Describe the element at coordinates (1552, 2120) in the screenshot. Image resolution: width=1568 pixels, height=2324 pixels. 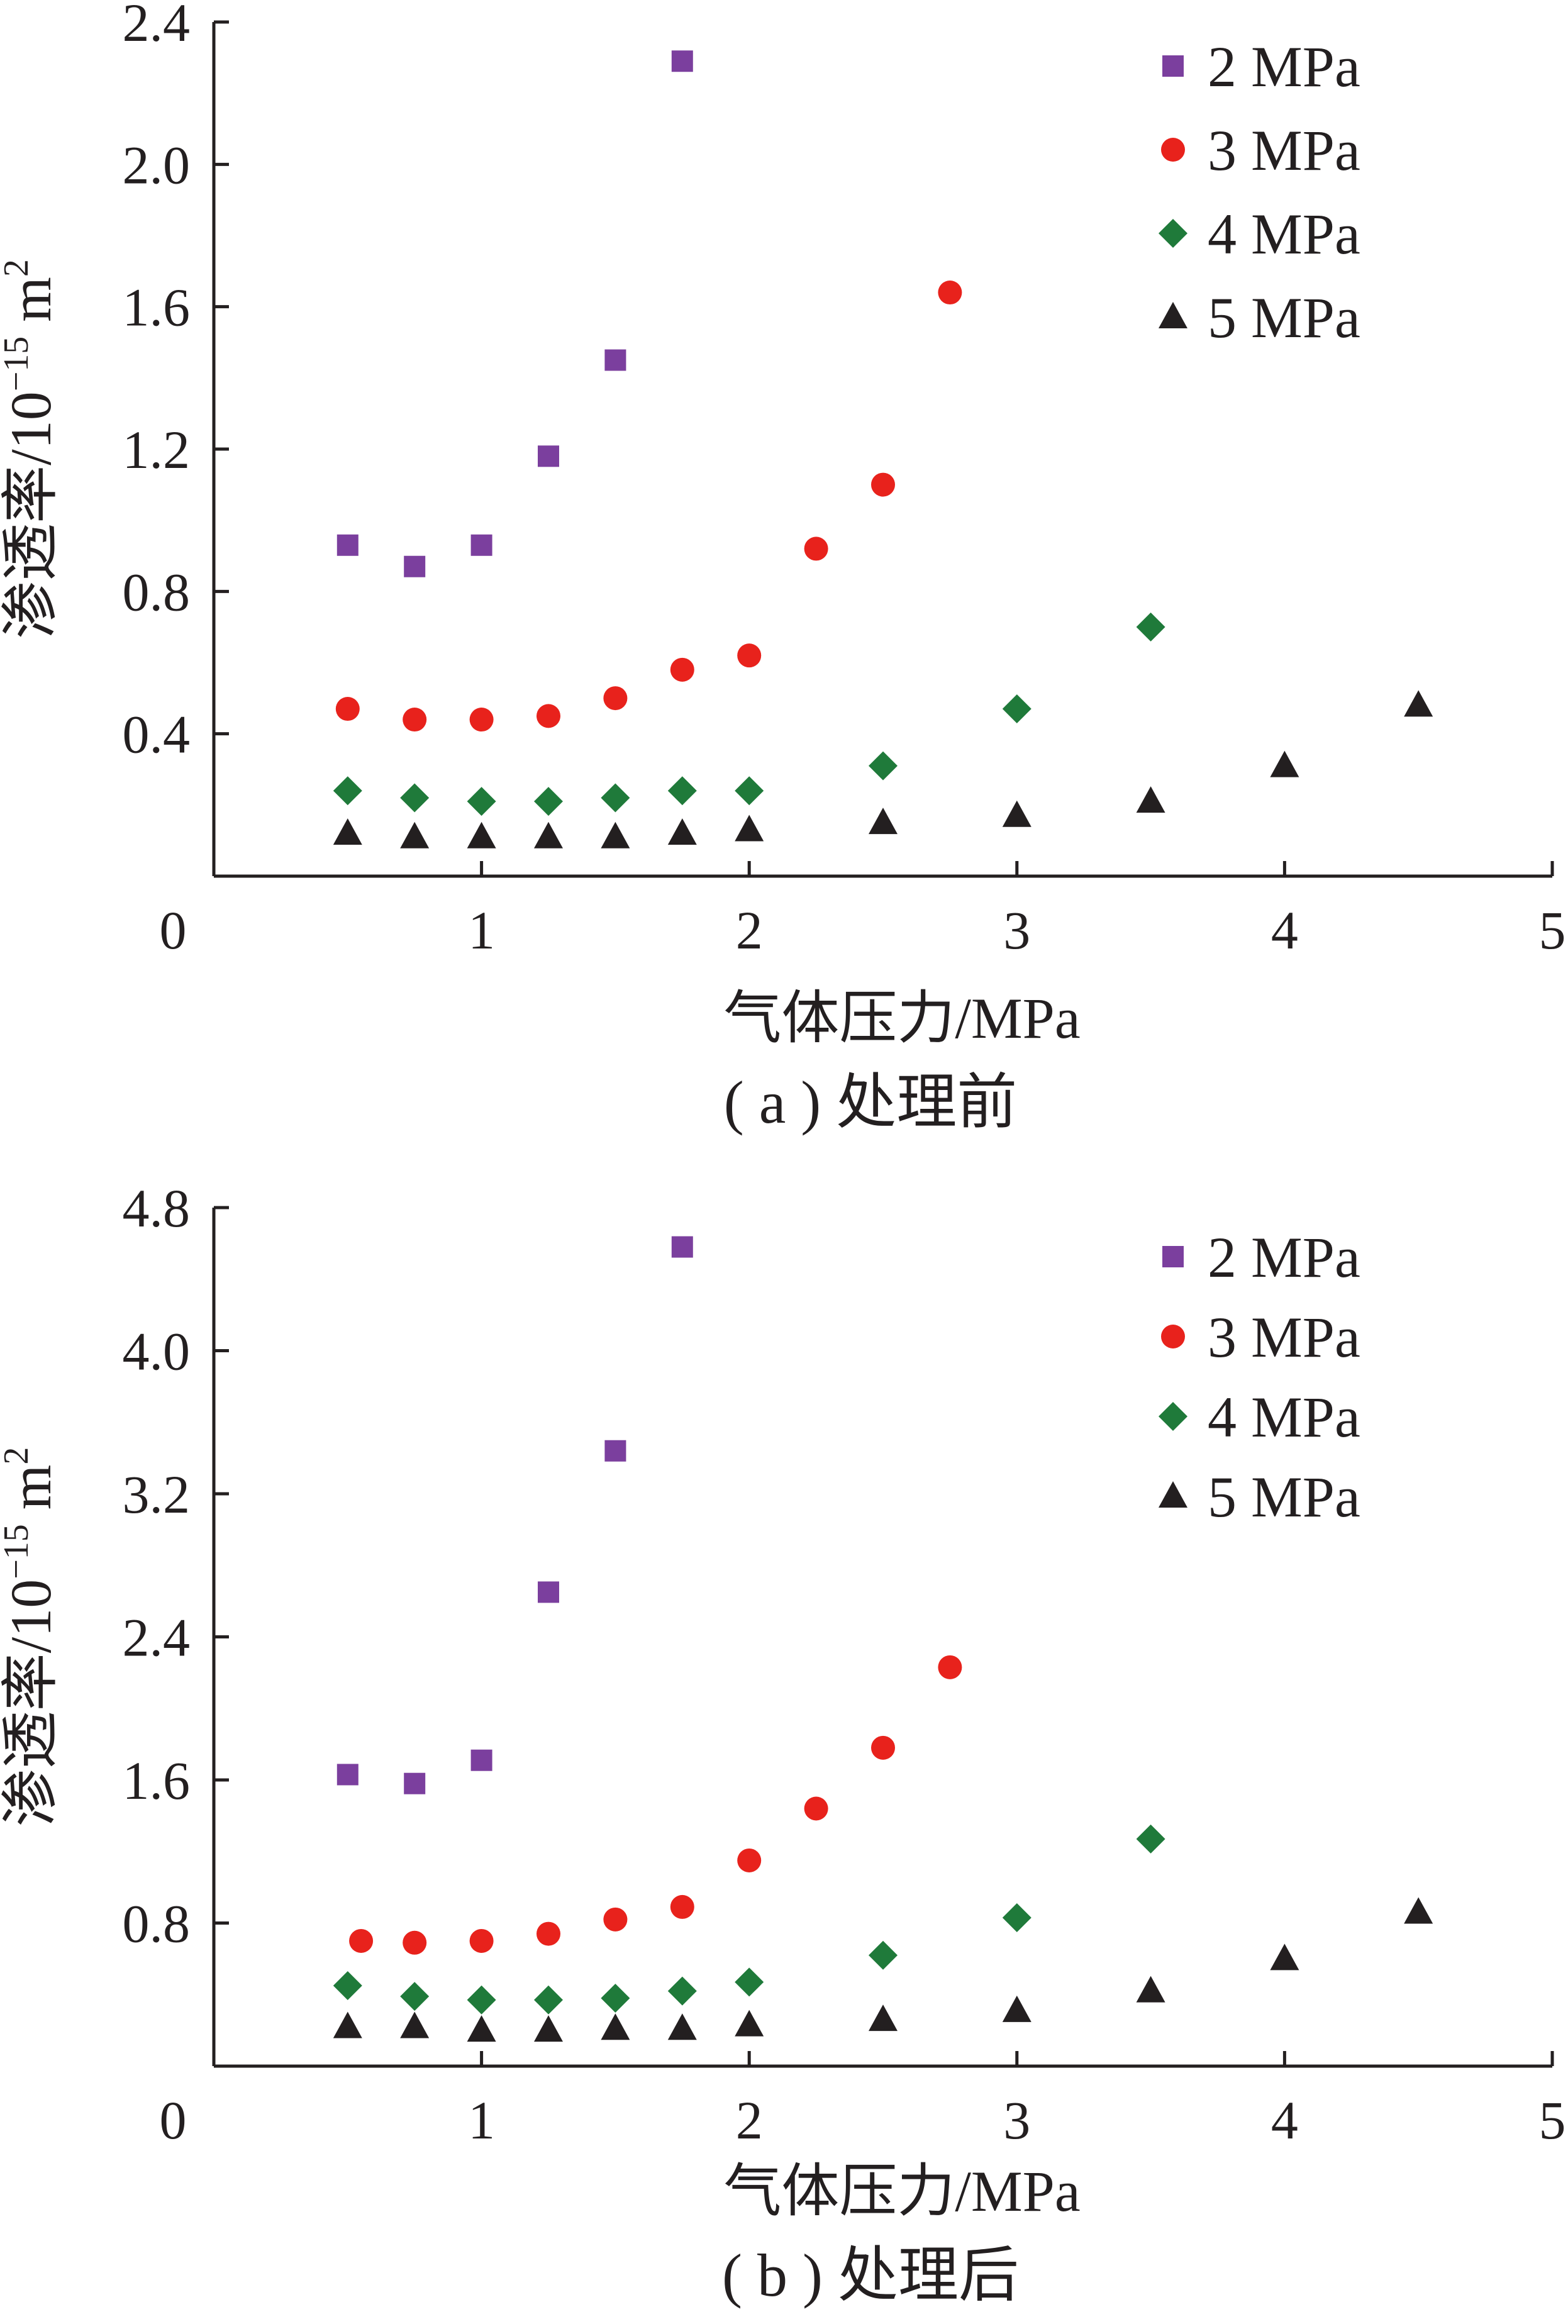
I see `x-tick-label: 5` at that location.